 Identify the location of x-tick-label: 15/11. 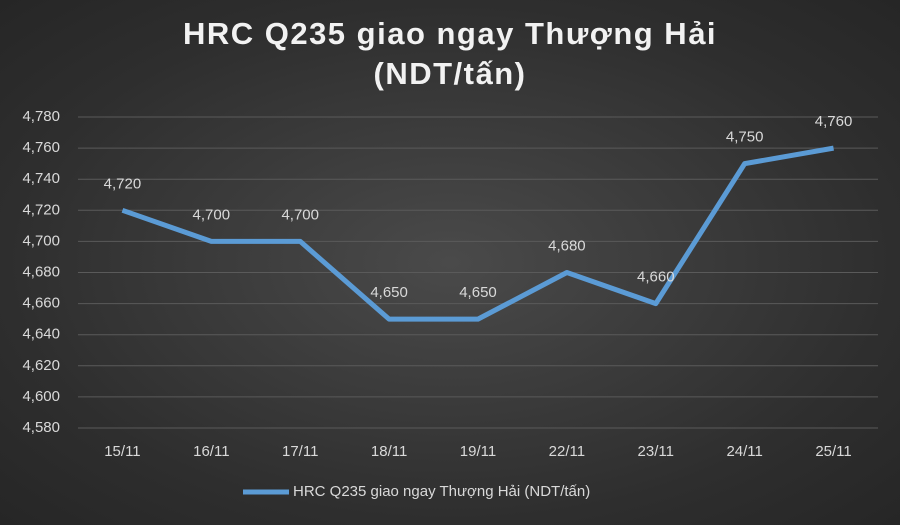
(122, 451).